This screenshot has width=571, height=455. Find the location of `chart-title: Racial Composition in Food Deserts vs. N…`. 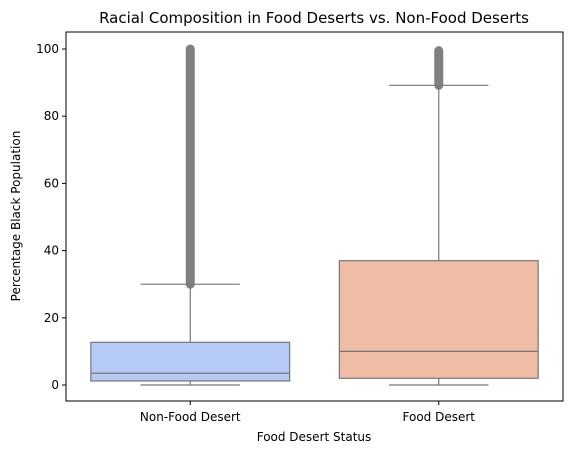

chart-title: Racial Composition in Food Deserts vs. N… is located at coordinates (314, 18).